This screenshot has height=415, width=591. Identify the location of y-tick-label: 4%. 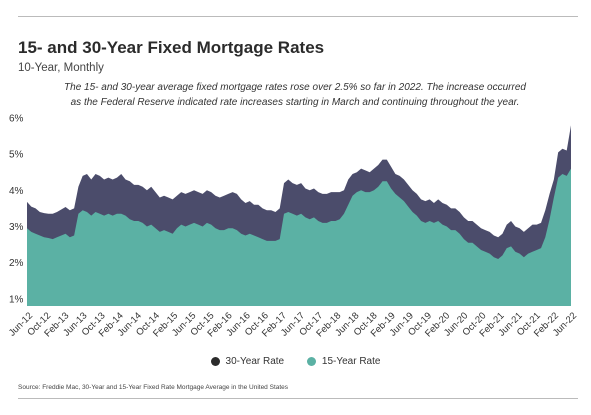
(16, 191).